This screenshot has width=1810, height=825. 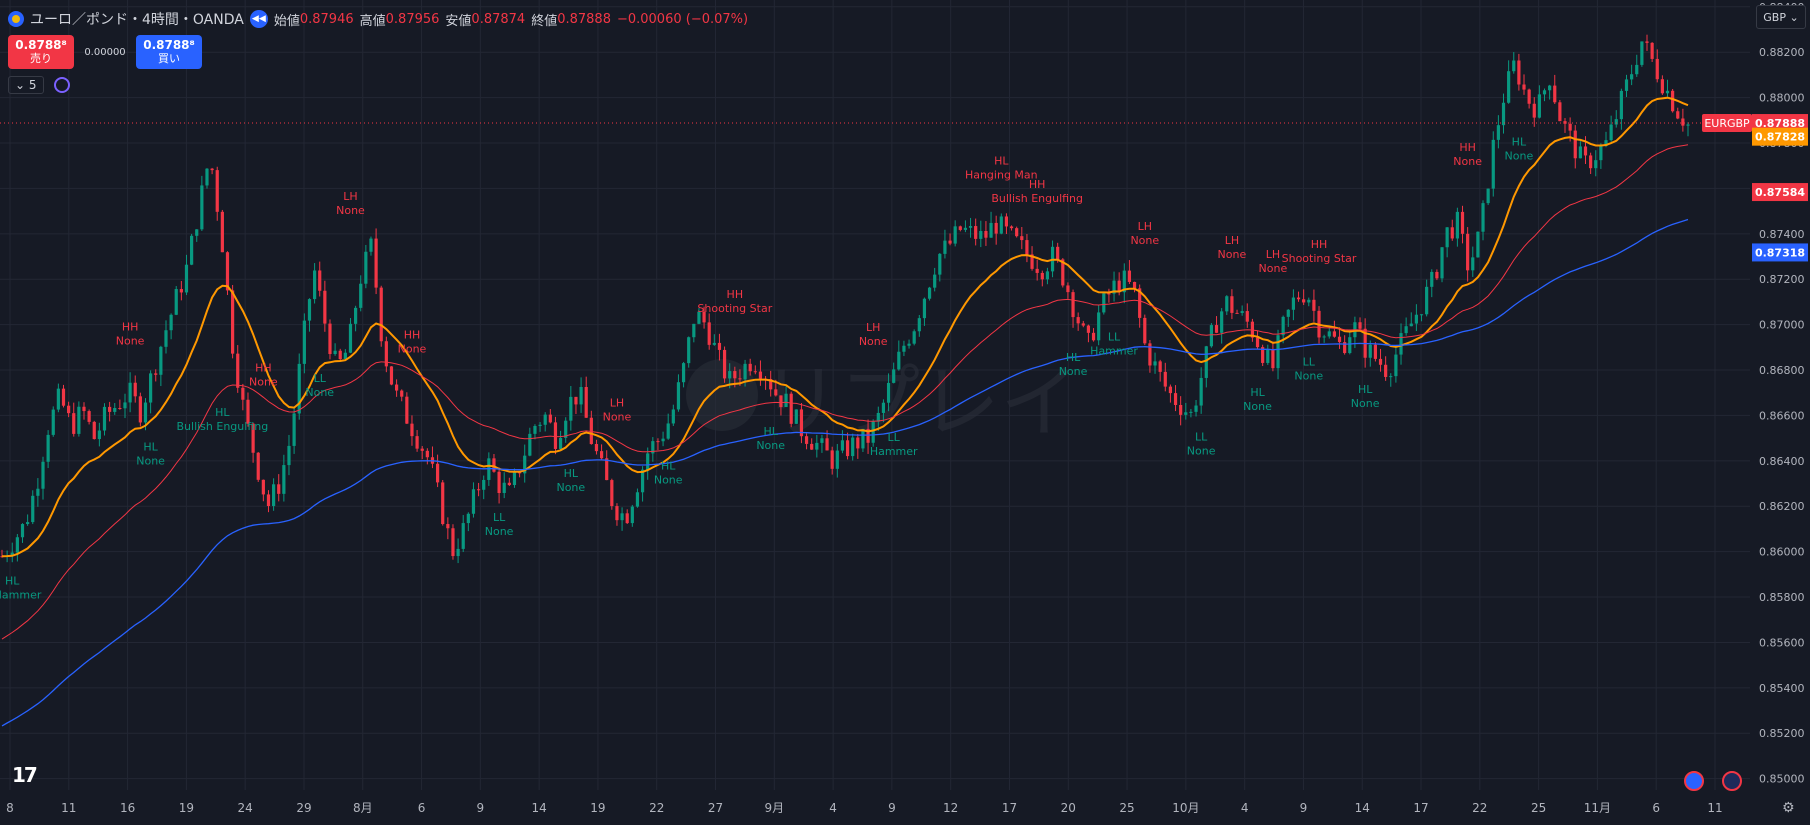 What do you see at coordinates (1780, 192) in the screenshot?
I see `ema-mid-tag-bg` at bounding box center [1780, 192].